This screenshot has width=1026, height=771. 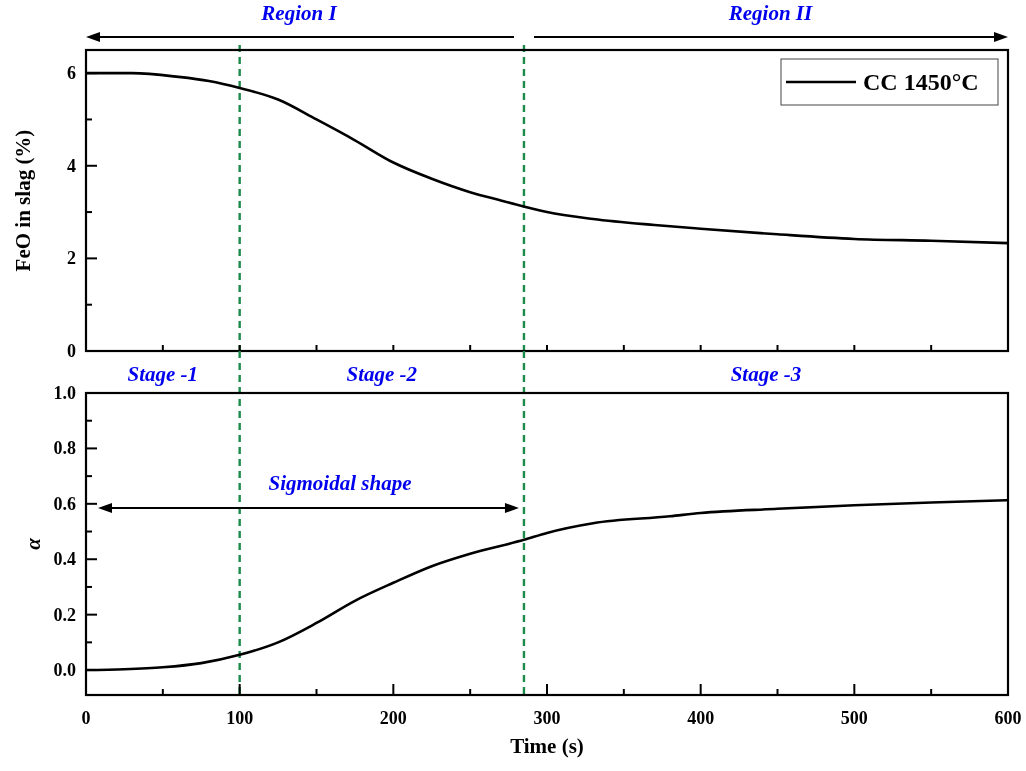 What do you see at coordinates (23, 200) in the screenshot?
I see `y-axis-title: FeO in slag (%)` at bounding box center [23, 200].